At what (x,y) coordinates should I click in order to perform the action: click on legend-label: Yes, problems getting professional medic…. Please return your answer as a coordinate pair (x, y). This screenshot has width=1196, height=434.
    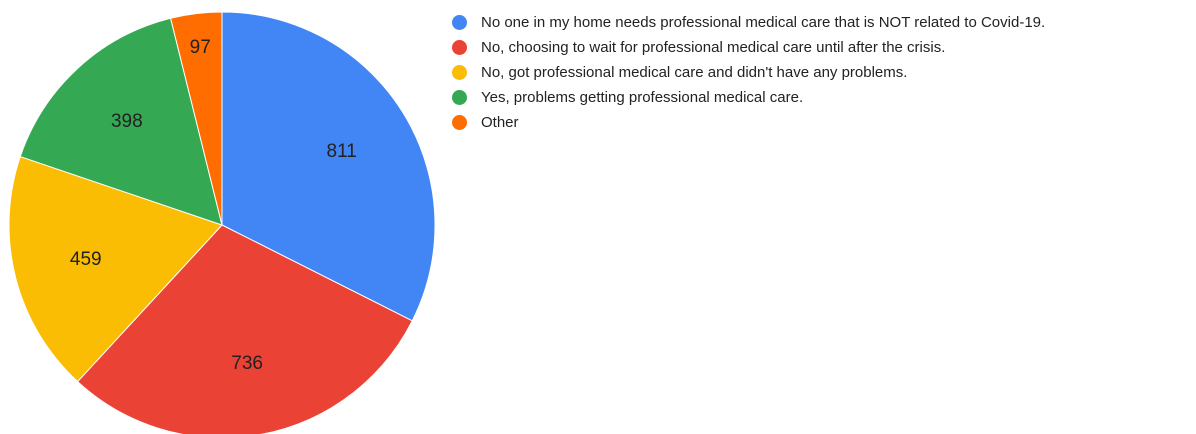
    Looking at the image, I should click on (642, 97).